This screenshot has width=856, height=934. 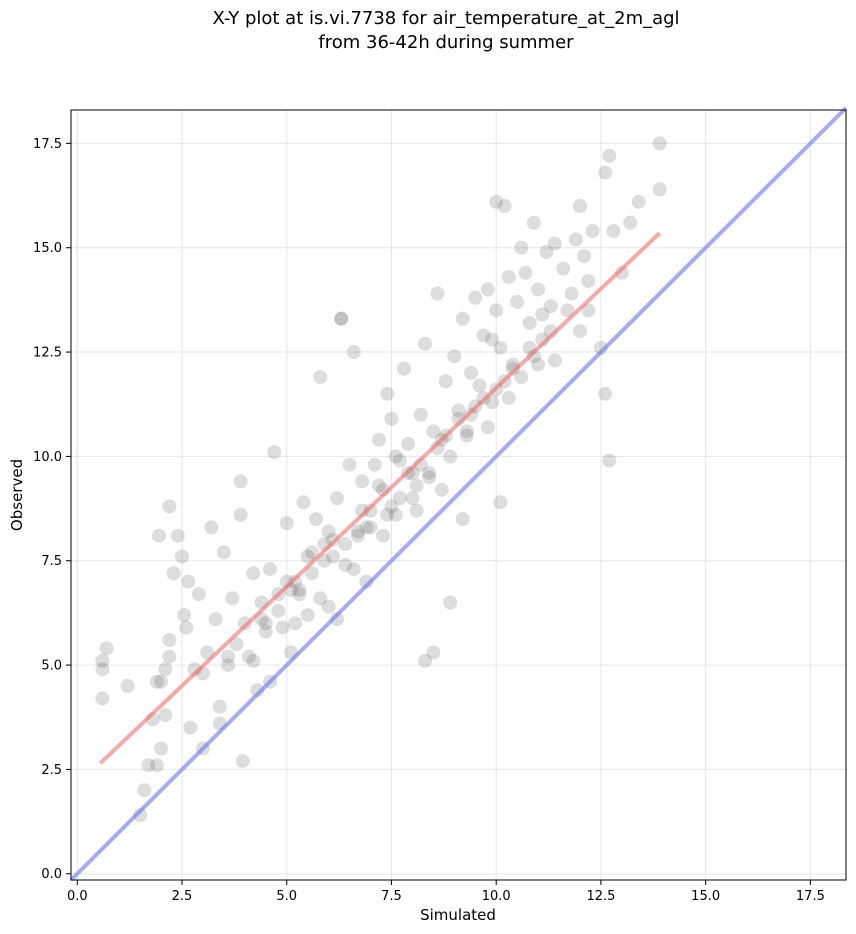 I want to click on y-tick-label: 17.5, so click(x=47, y=144).